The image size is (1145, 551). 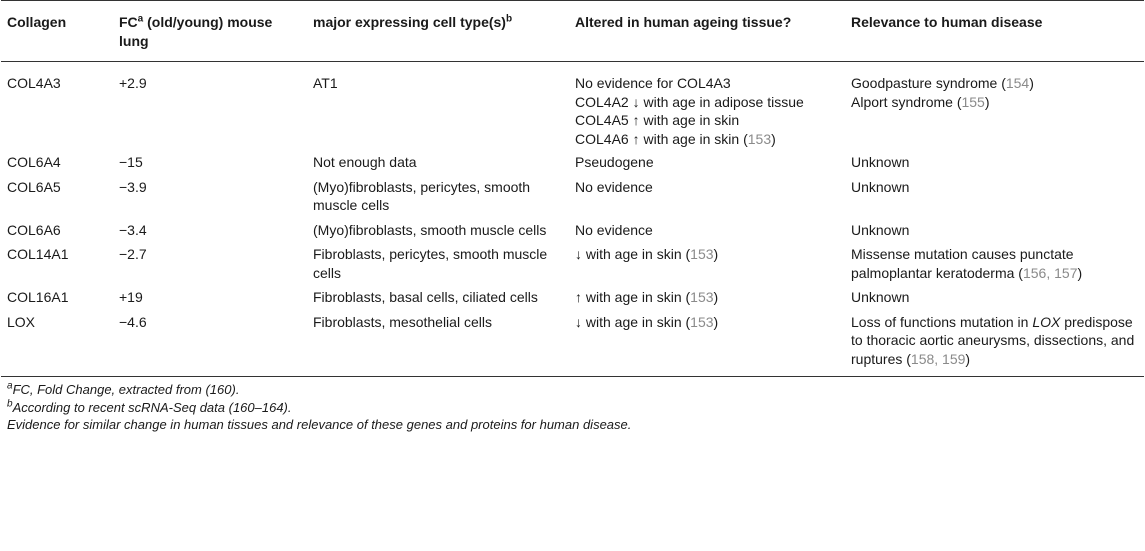 I want to click on altered-text: COL4A2 ↓ with age in adipose tissue, so click(x=689, y=101).